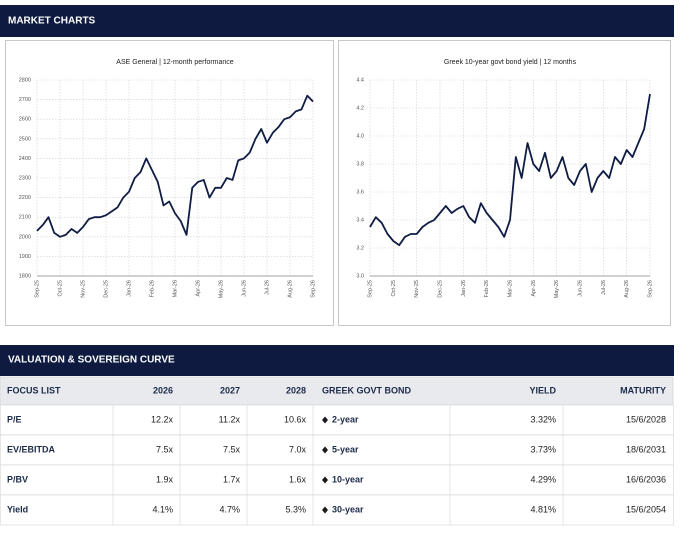 This screenshot has width=694, height=545. Describe the element at coordinates (360, 108) in the screenshot. I see `y-tick-label: 4.2` at that location.